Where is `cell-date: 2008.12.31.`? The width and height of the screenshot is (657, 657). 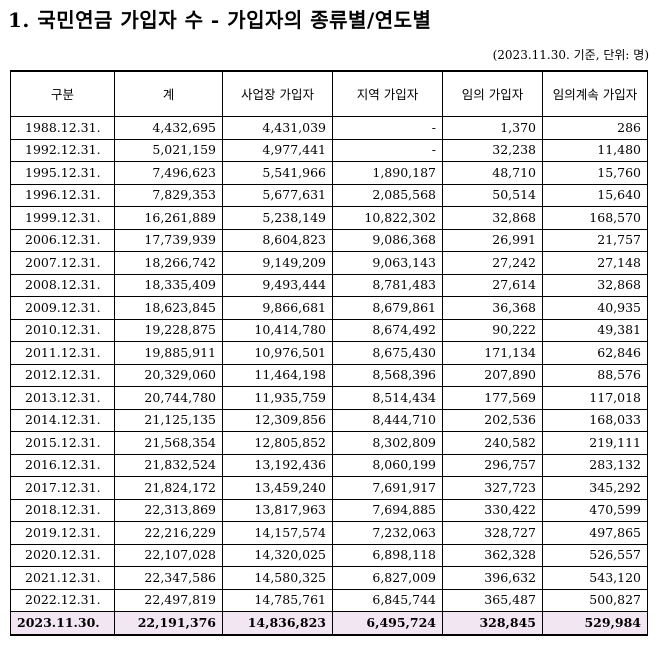
cell-date: 2008.12.31. is located at coordinates (62, 285).